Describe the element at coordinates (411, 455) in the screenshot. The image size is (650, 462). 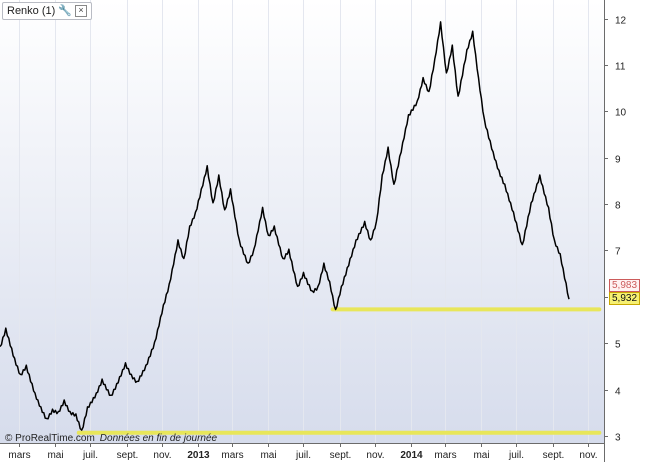
I see `x-tick-label: 2014` at that location.